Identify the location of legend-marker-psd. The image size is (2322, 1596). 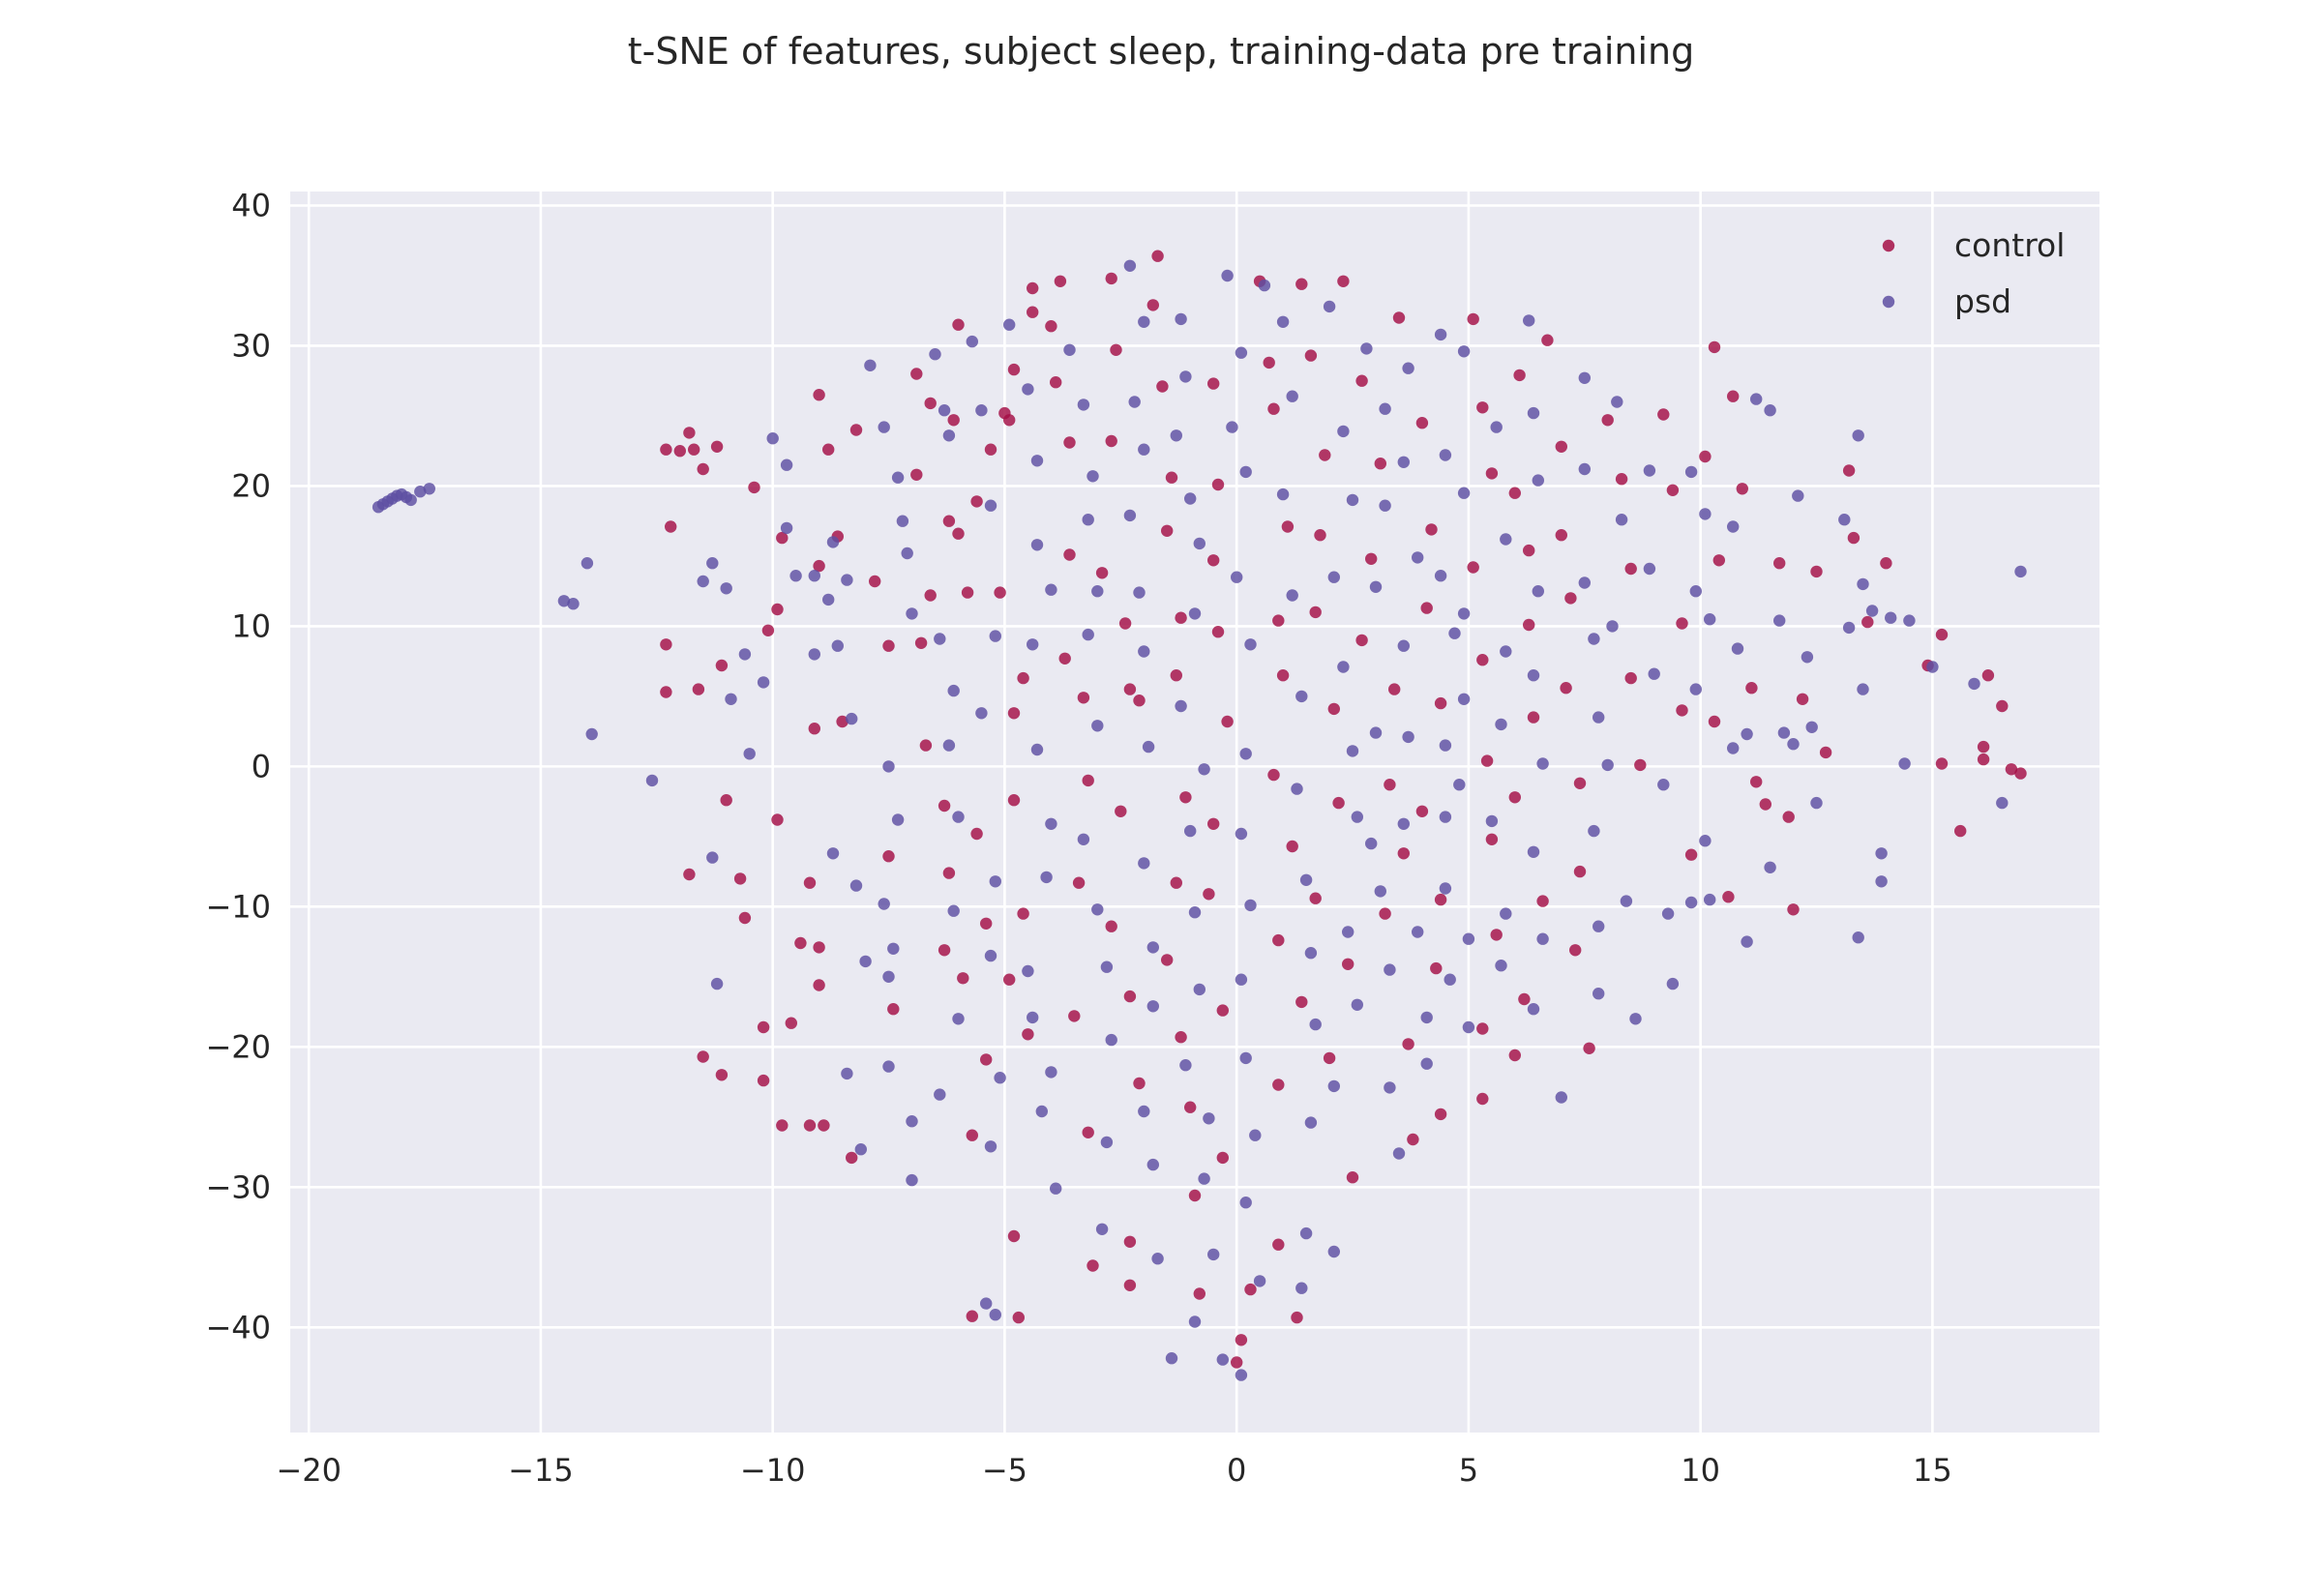
(1888, 302).